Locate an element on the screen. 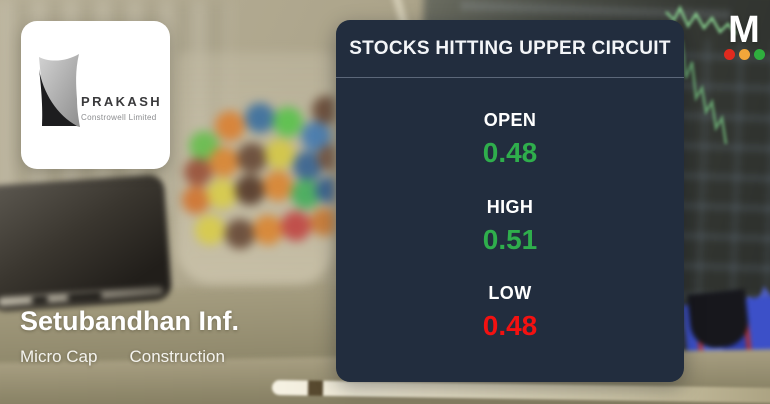 This screenshot has width=770, height=404. stat-low-value: 0.48 is located at coordinates (510, 326).